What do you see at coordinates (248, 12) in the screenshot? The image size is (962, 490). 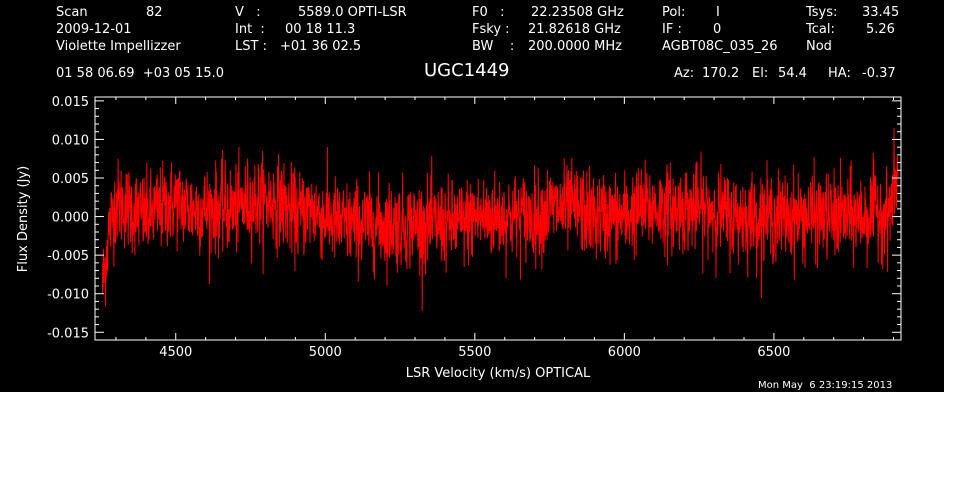 I see `v-label: V :` at bounding box center [248, 12].